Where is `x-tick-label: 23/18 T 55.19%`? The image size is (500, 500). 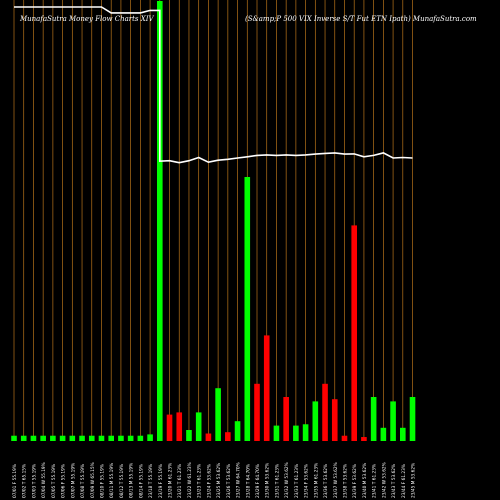 x-tick-label: 23/18 T 55.19% is located at coordinates (151, 481).